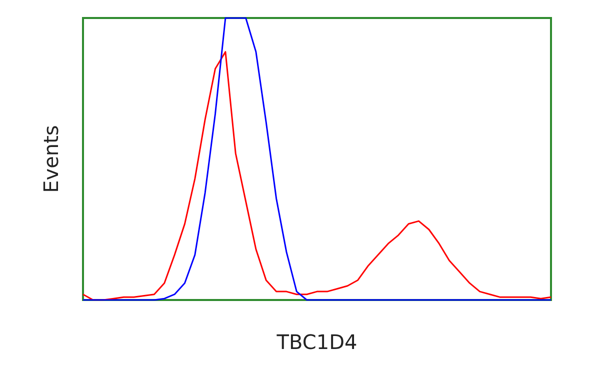 Image resolution: width=600 pixels, height=375 pixels. I want to click on x-axis-title: TBC1D4, so click(317, 342).